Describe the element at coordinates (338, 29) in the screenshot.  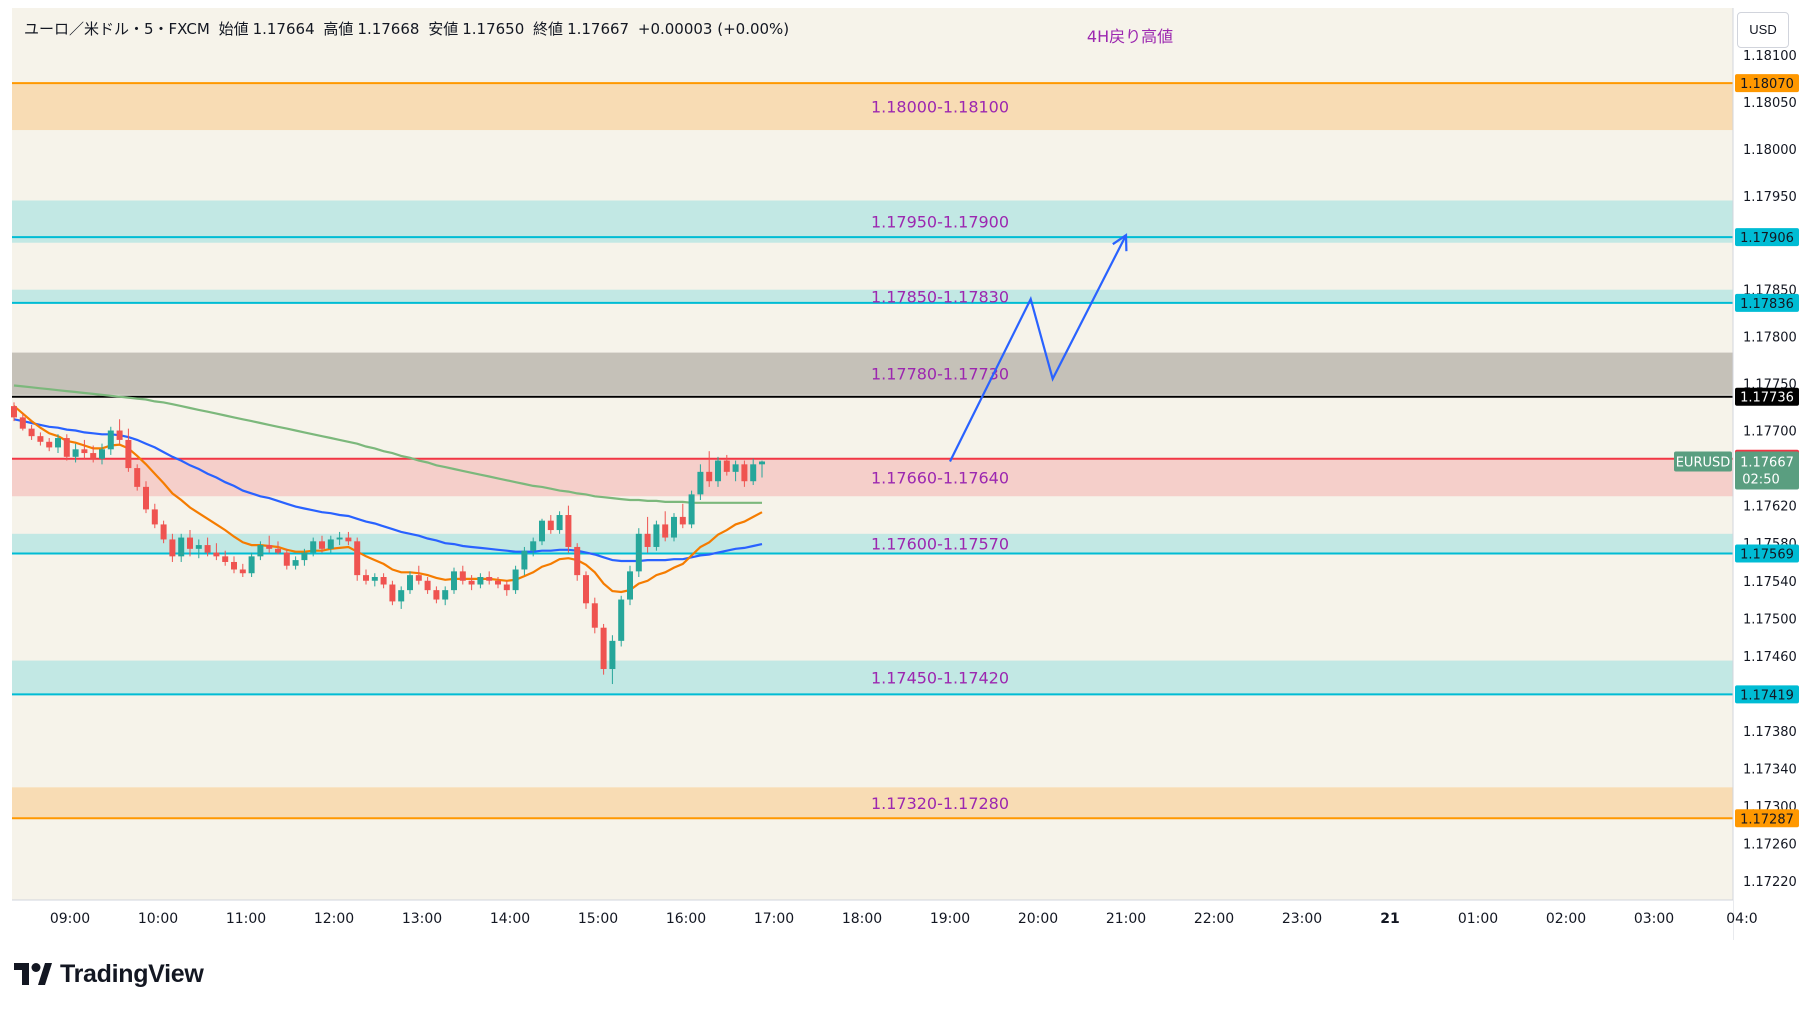
I see `high-label: 高値` at that location.